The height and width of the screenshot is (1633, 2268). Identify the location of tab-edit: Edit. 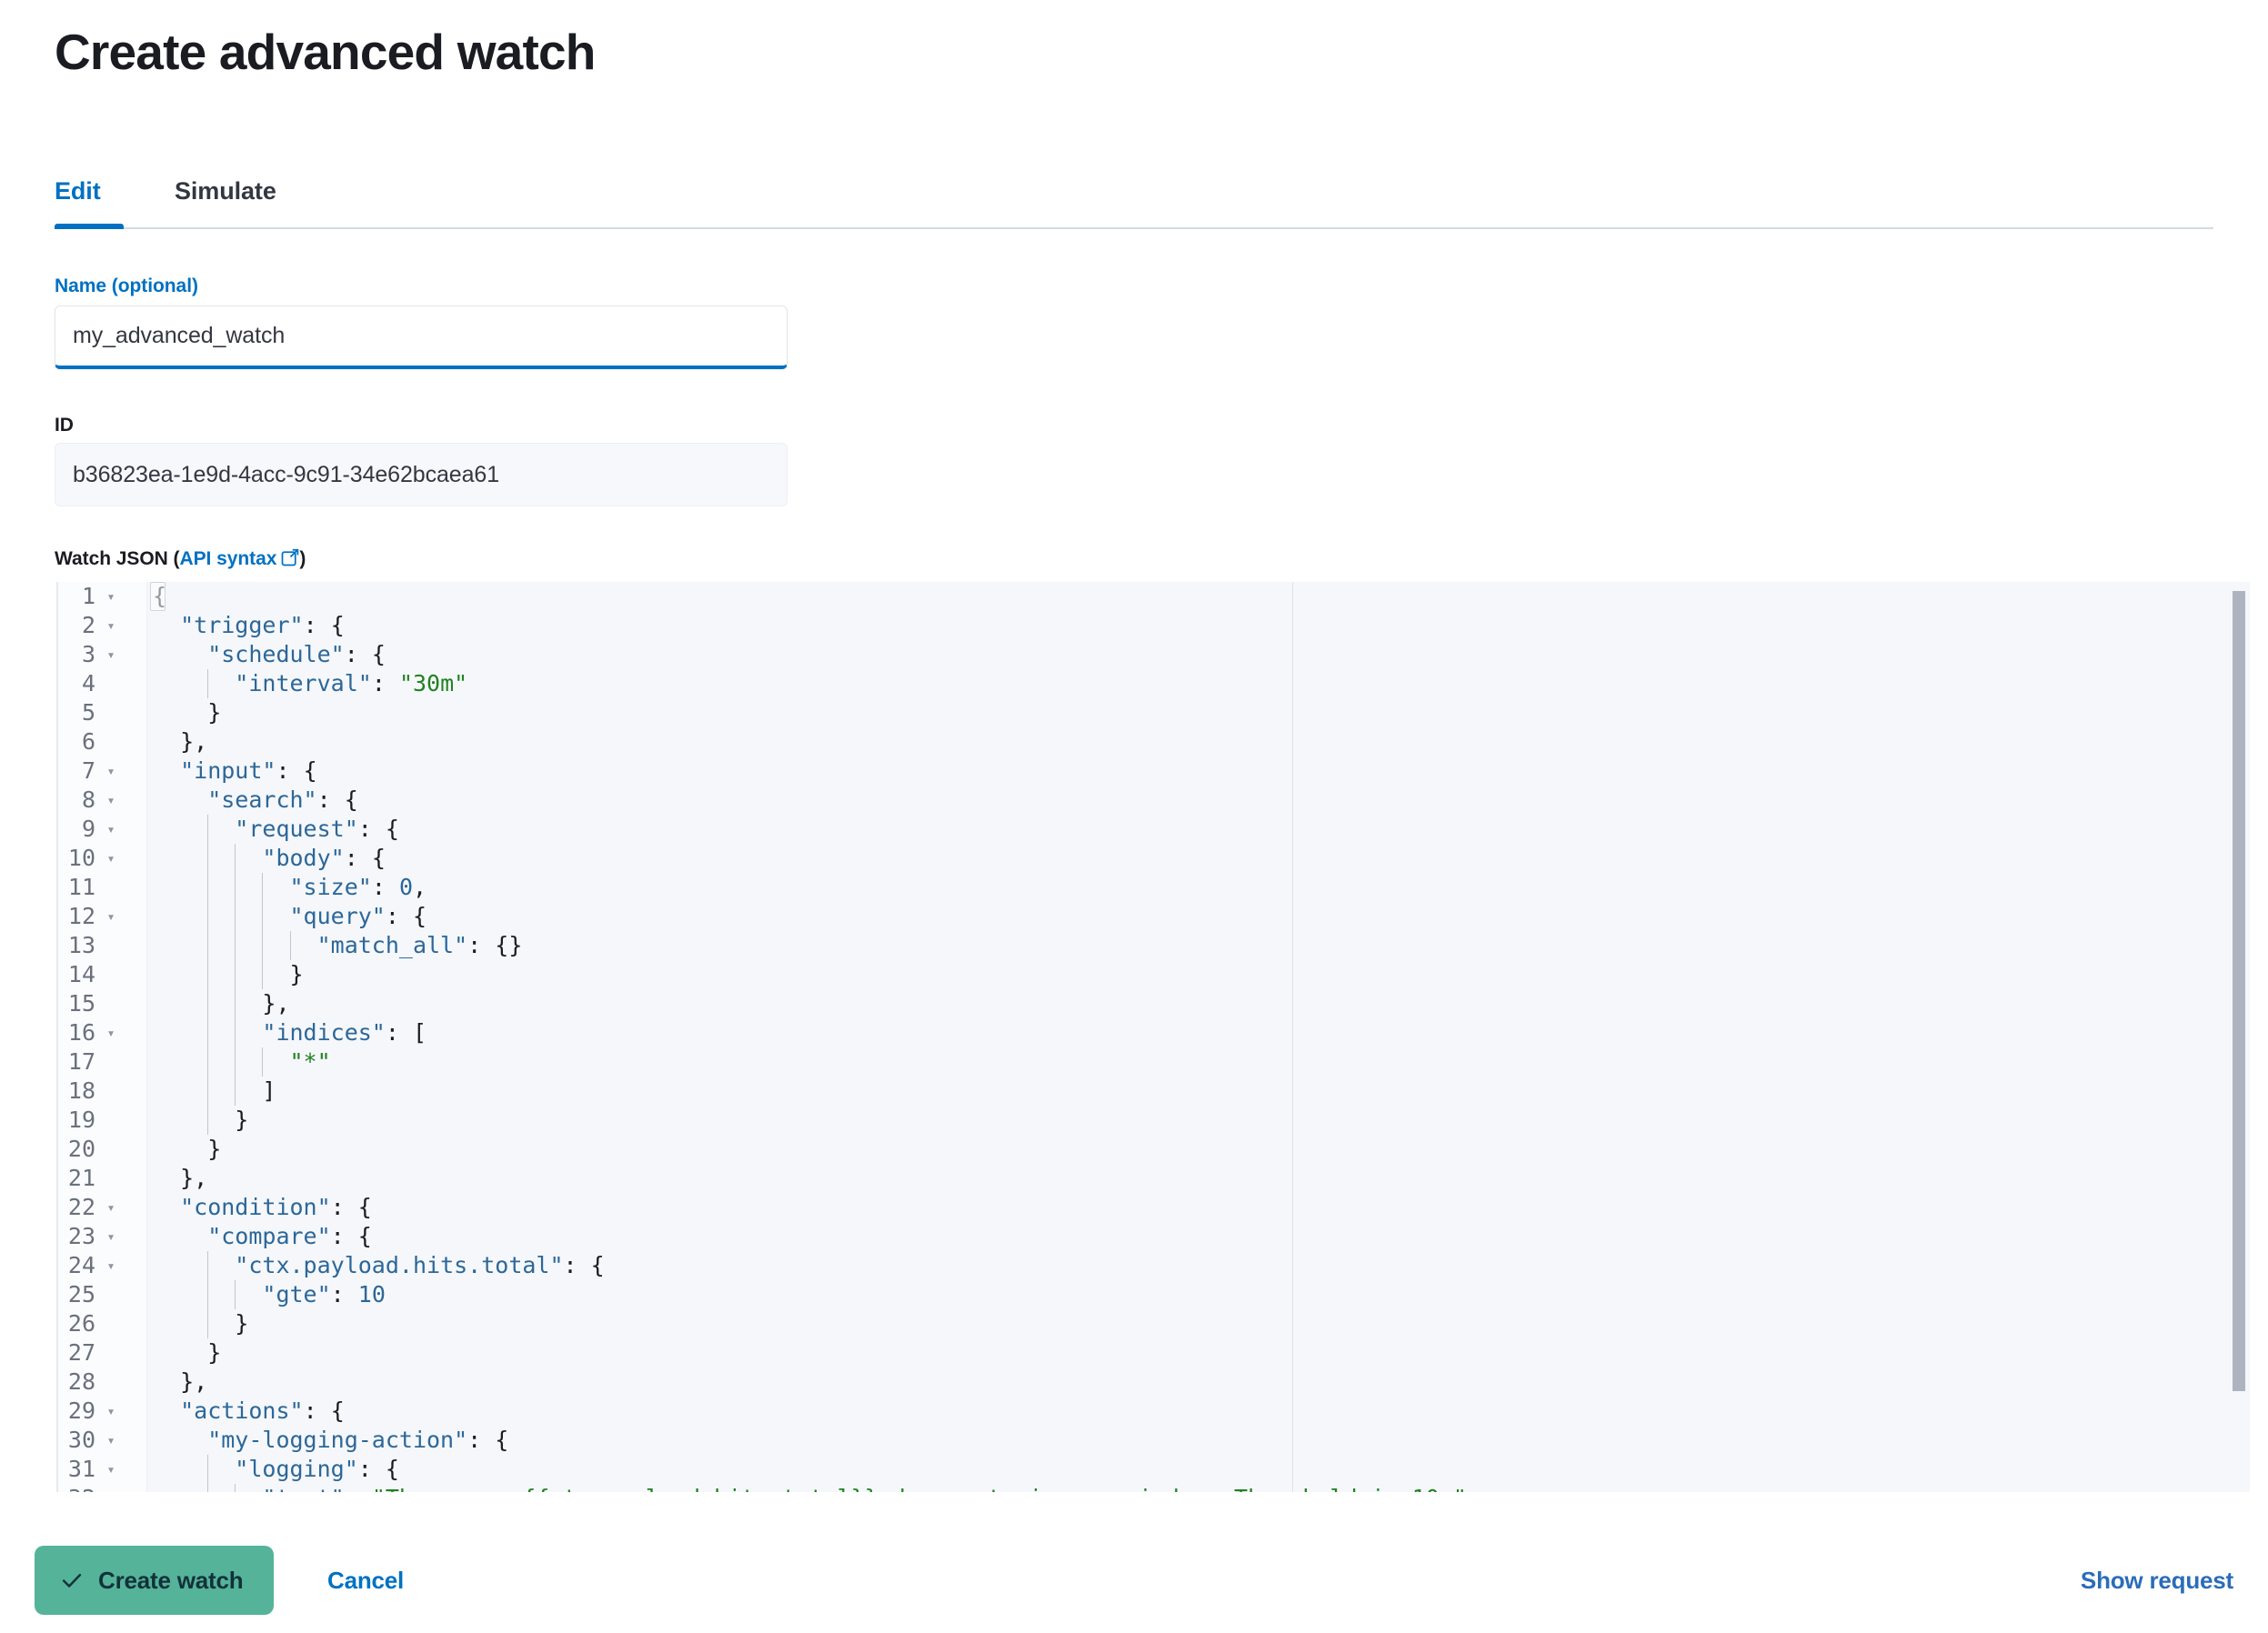
(89, 191).